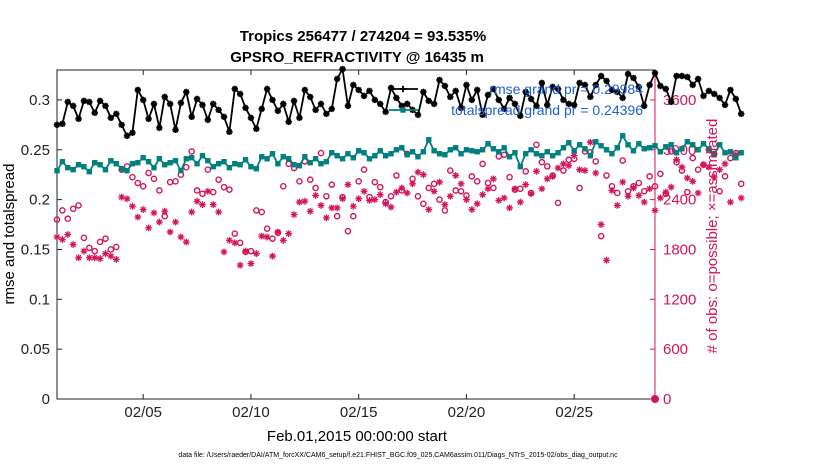 This screenshot has height=470, width=830. What do you see at coordinates (143, 412) in the screenshot?
I see `x-tick-label: 02/05` at bounding box center [143, 412].